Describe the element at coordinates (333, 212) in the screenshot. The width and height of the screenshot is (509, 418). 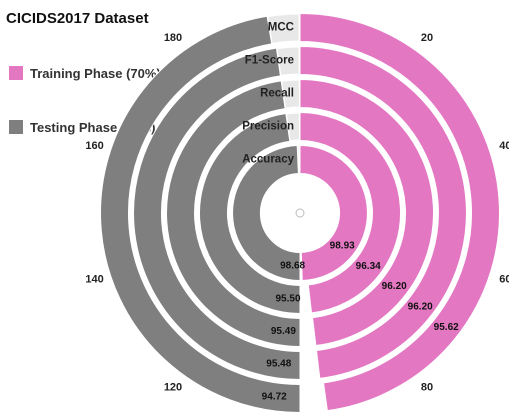
I see `bar-training-accuracy` at that location.